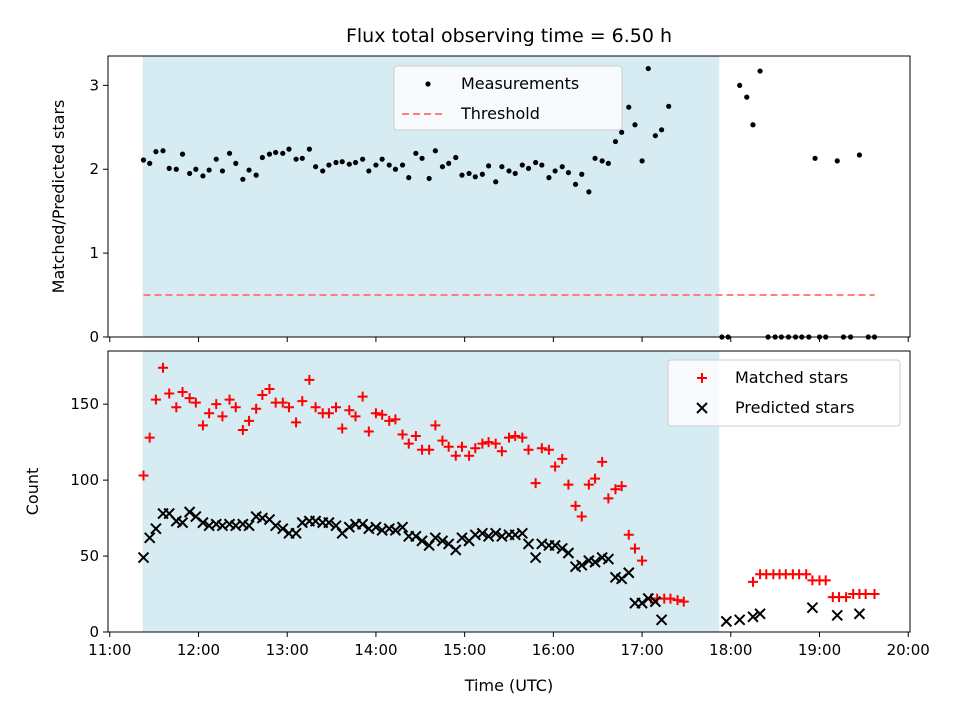  What do you see at coordinates (32, 492) in the screenshot?
I see `y-axis-label: Count` at bounding box center [32, 492].